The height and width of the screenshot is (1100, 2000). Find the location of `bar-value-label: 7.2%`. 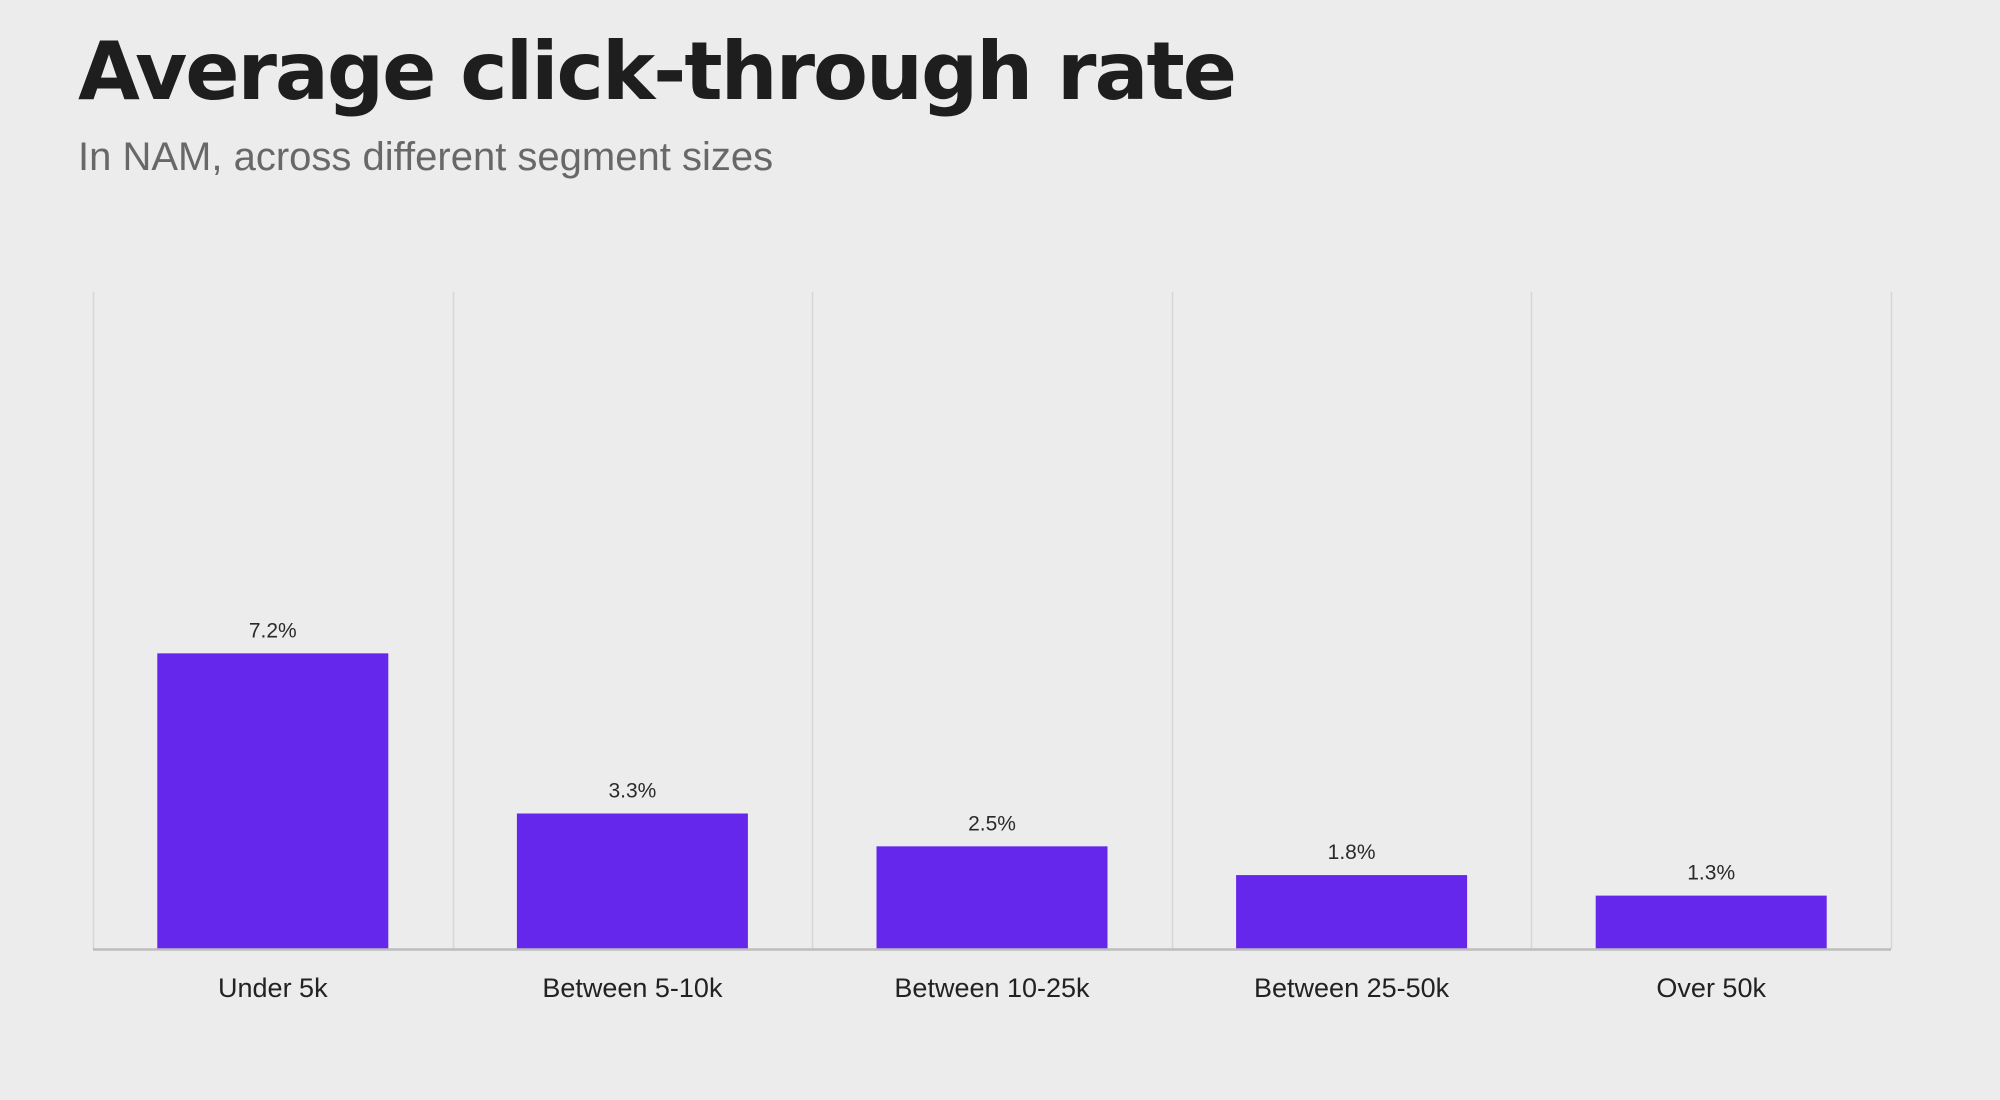

bar-value-label: 7.2% is located at coordinates (273, 630).